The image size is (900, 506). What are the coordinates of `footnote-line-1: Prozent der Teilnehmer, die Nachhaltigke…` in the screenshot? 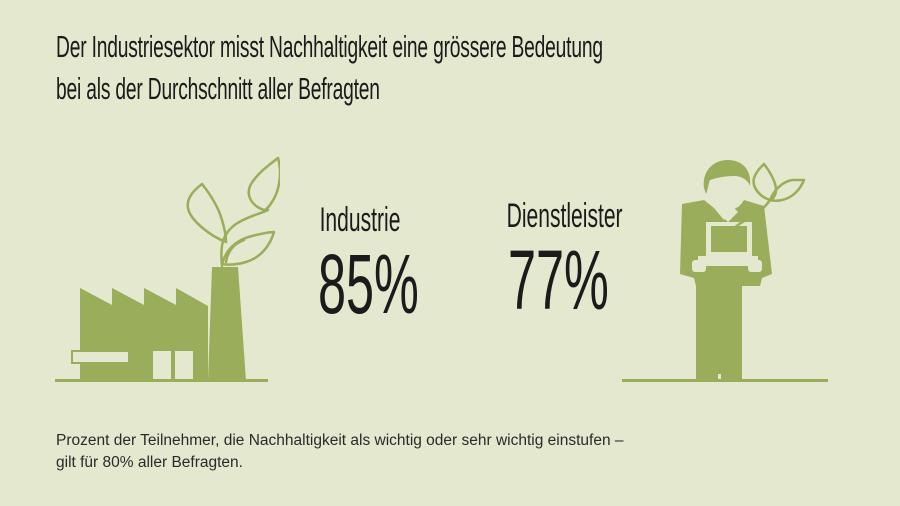 It's located at (340, 440).